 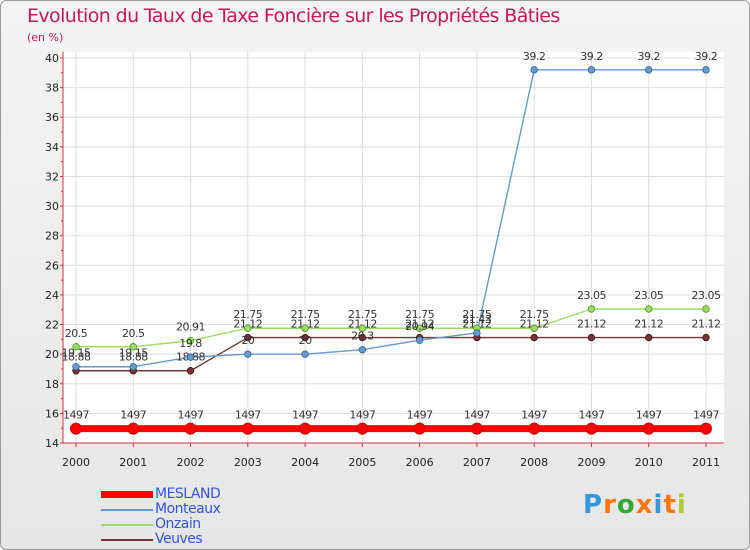 I want to click on x-tick-label: 2008, so click(x=534, y=462).